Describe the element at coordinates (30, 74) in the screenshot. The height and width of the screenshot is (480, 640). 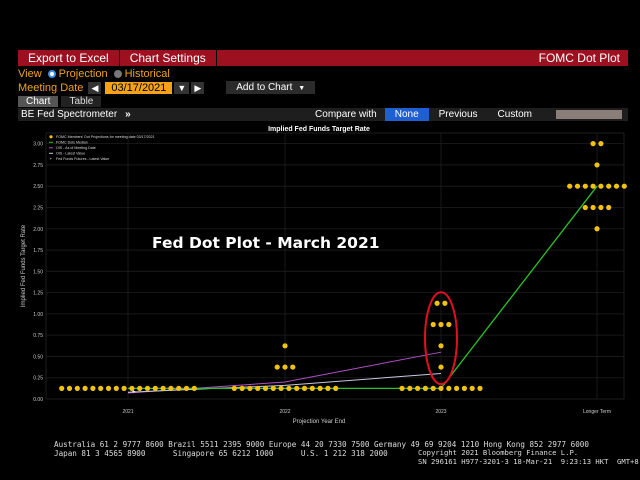
I see `view-label: View` at that location.